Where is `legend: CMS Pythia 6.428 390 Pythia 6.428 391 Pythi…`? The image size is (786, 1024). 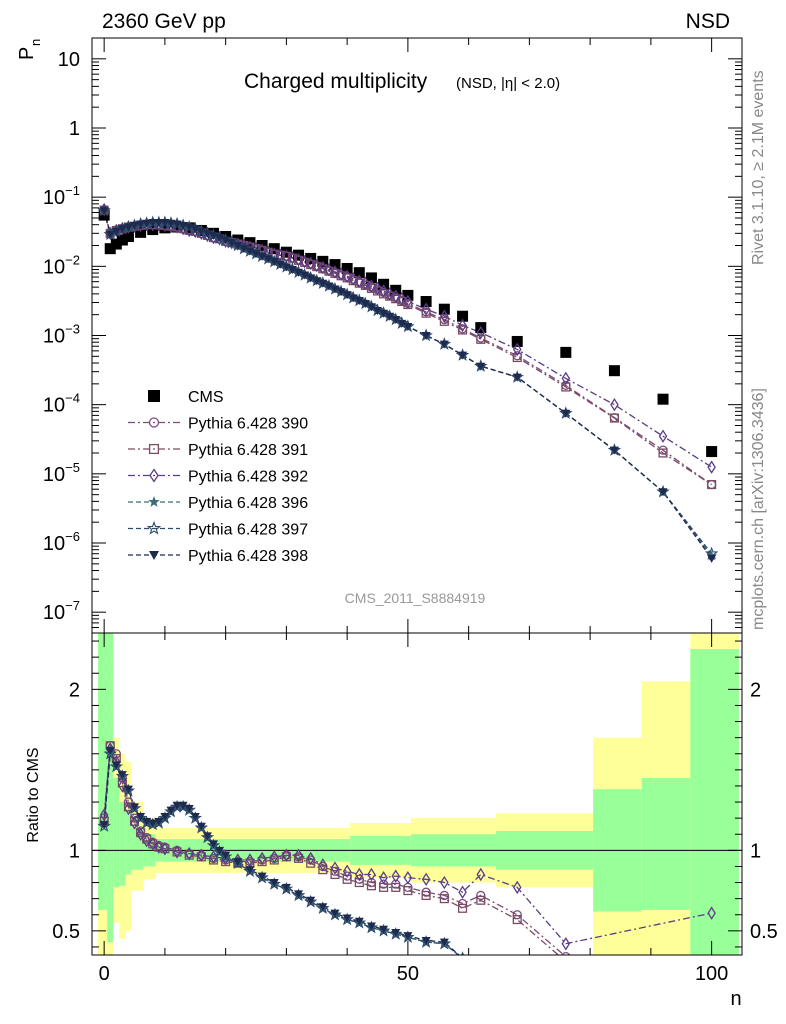
legend: CMS Pythia 6.428 390 Pythia 6.428 391 Pythi… is located at coordinates (218, 477).